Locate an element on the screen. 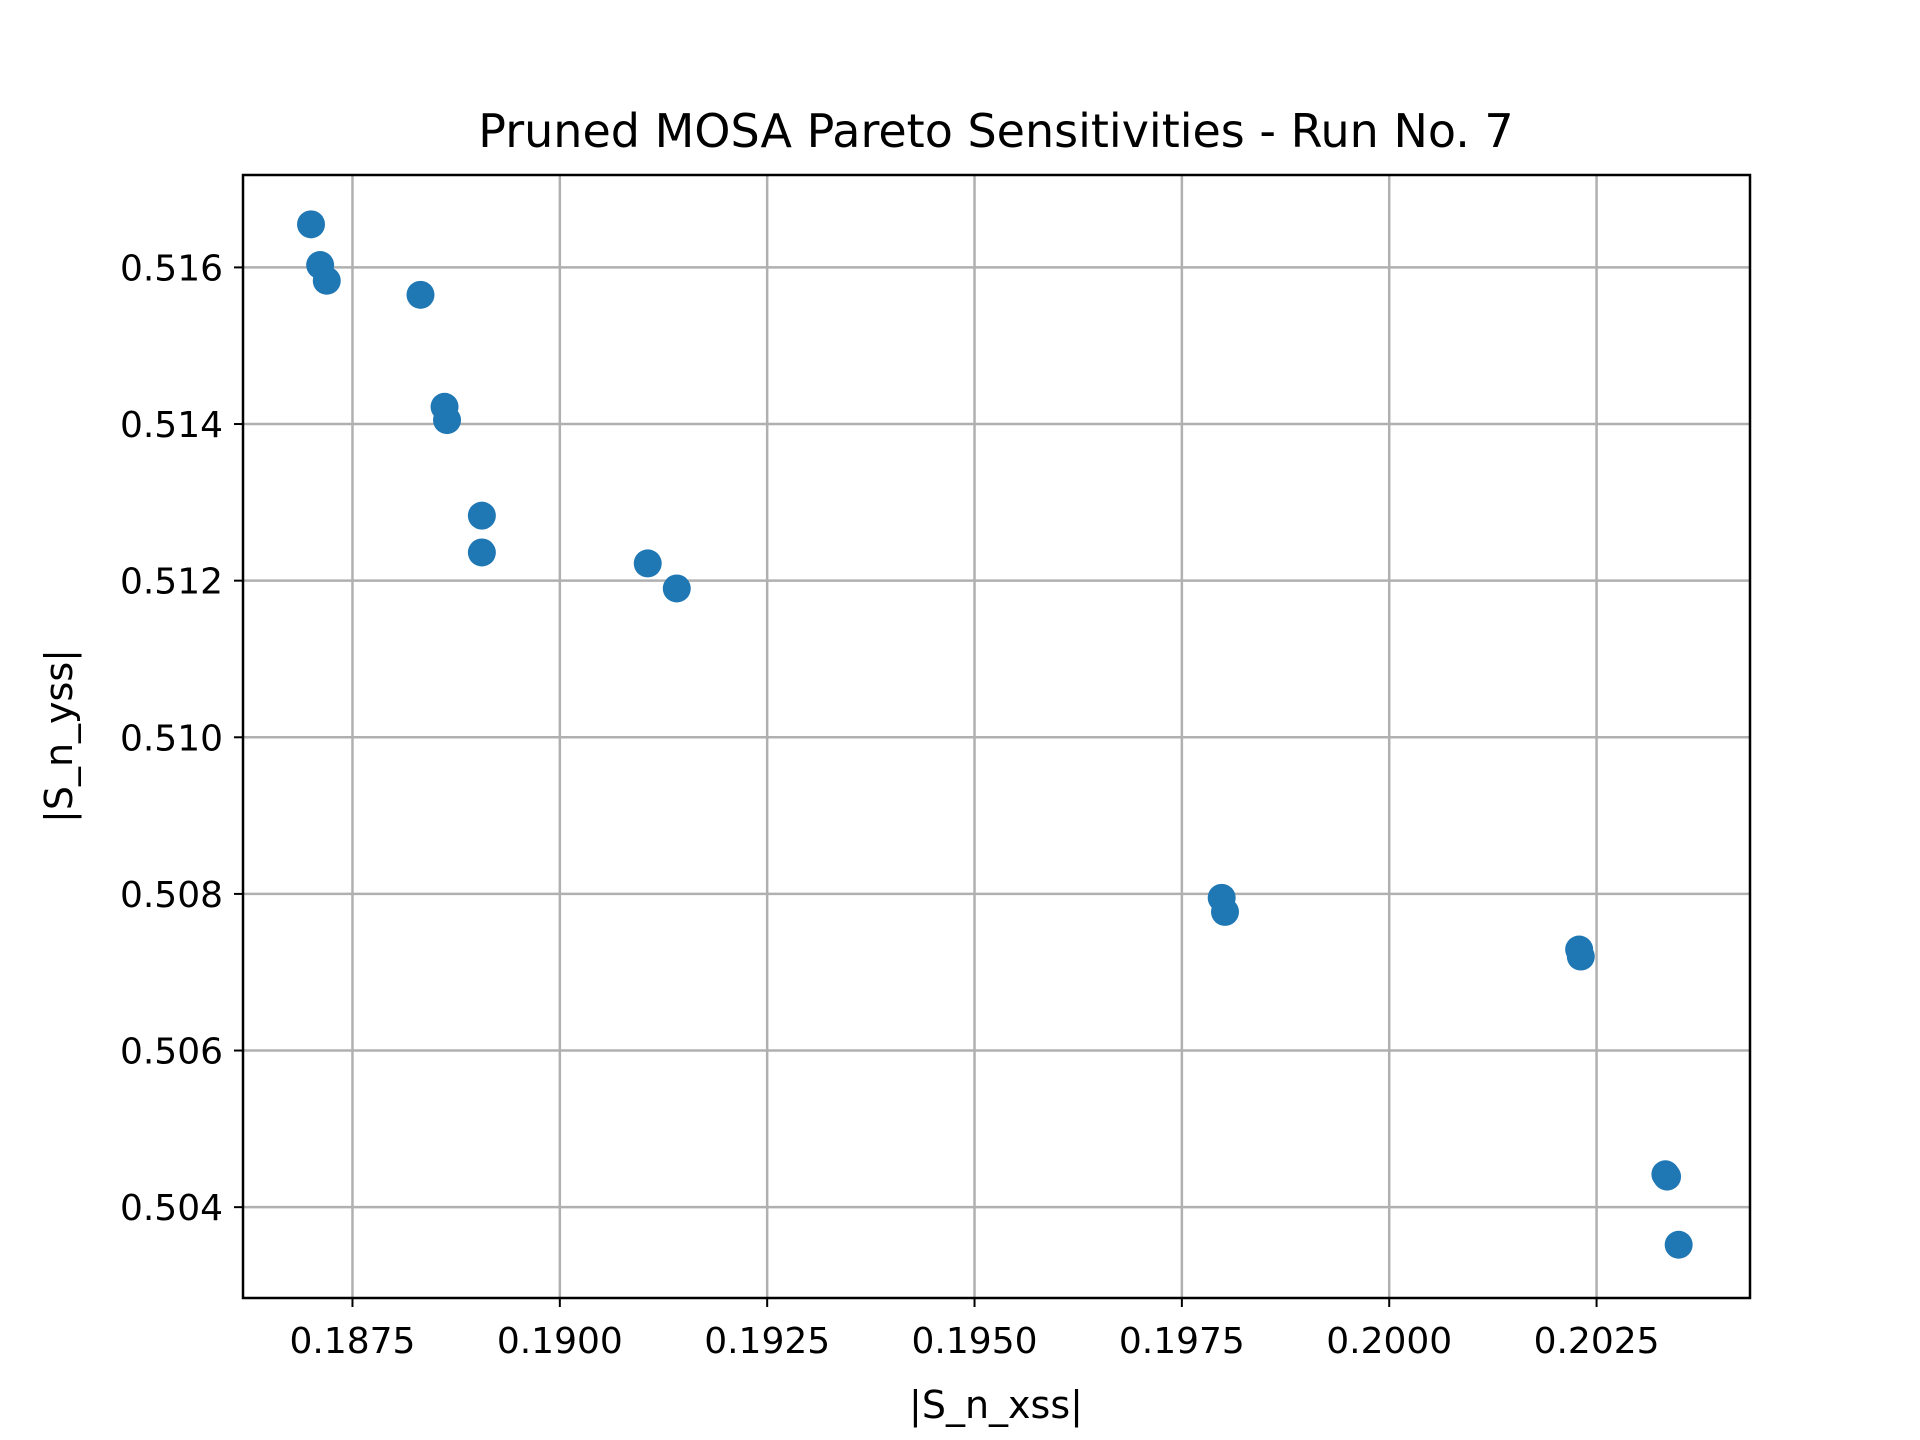  x-tick-label: 0.1925 is located at coordinates (767, 1341).